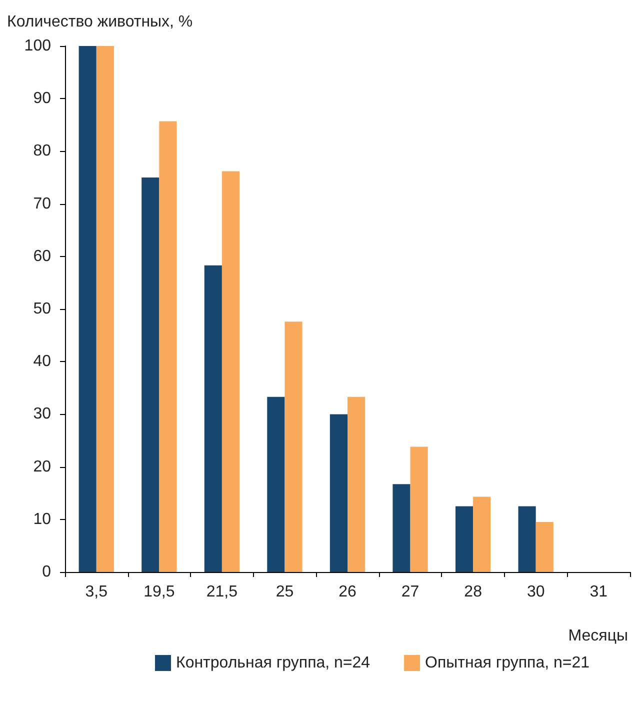 This screenshot has height=724, width=632. What do you see at coordinates (273, 663) in the screenshot?
I see `legend-label: Контрольная группа, n=24` at bounding box center [273, 663].